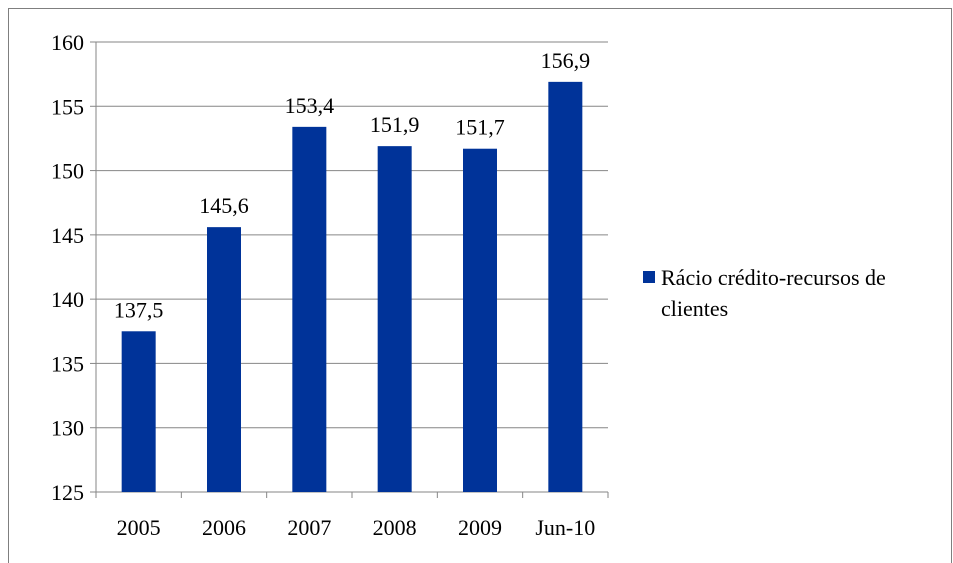 Image resolution: width=953 pixels, height=563 pixels. I want to click on data-label: 145,6, so click(224, 205).